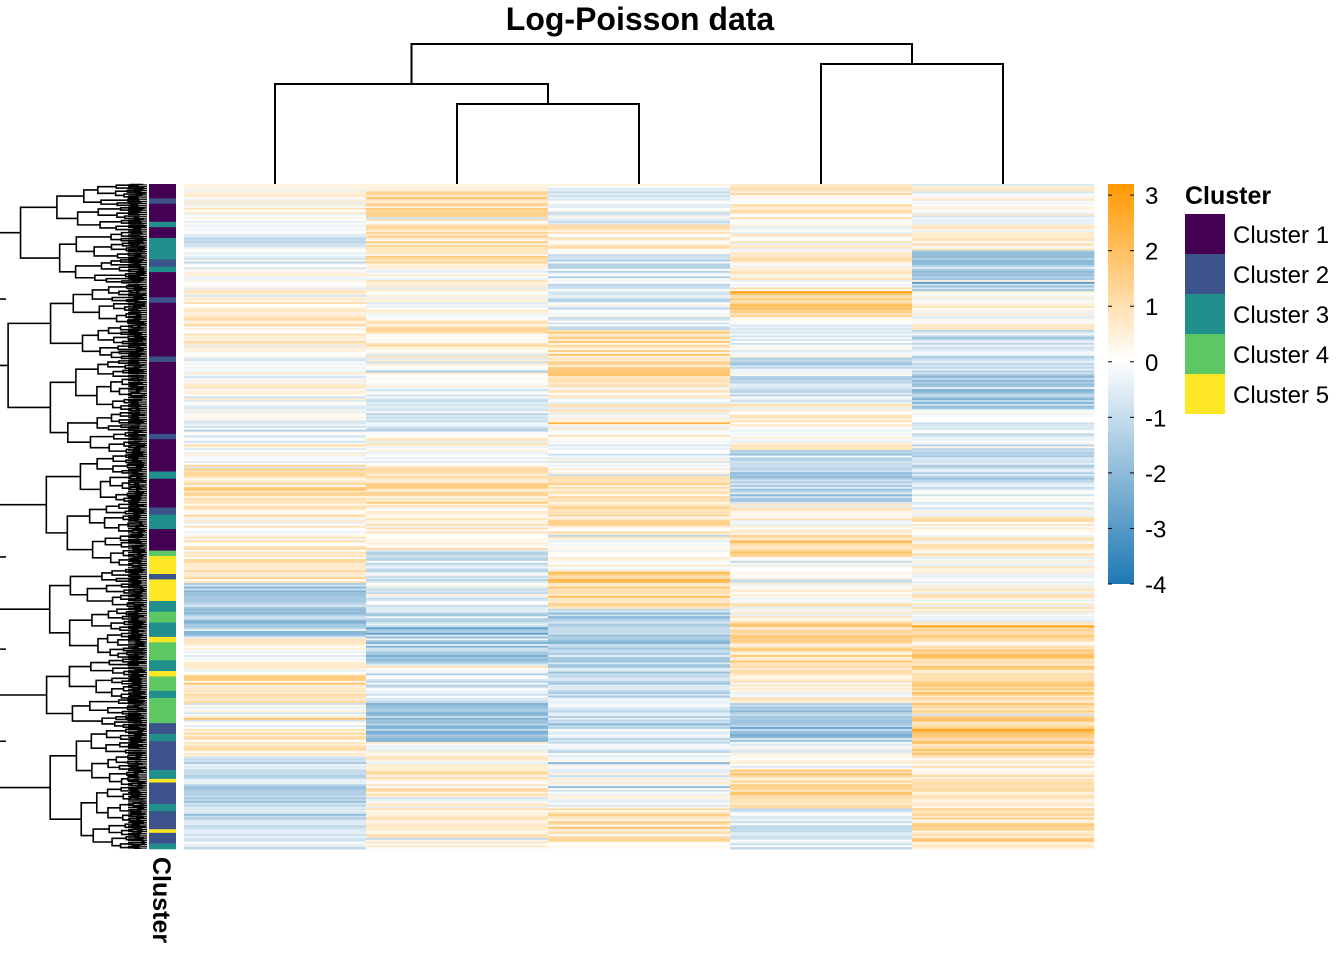 This screenshot has height=960, width=1344. Describe the element at coordinates (640, 19) in the screenshot. I see `chart-title: Log-Poisson data` at that location.